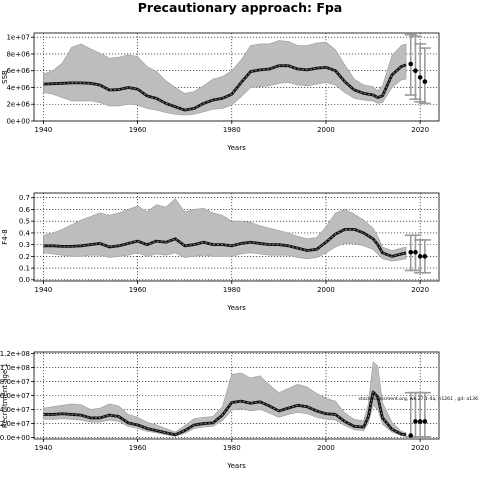 The width and height of the screenshot is (480, 480). What do you see at coordinates (24, 198) in the screenshot?
I see `y-tick-label: 0.7` at bounding box center [24, 198].